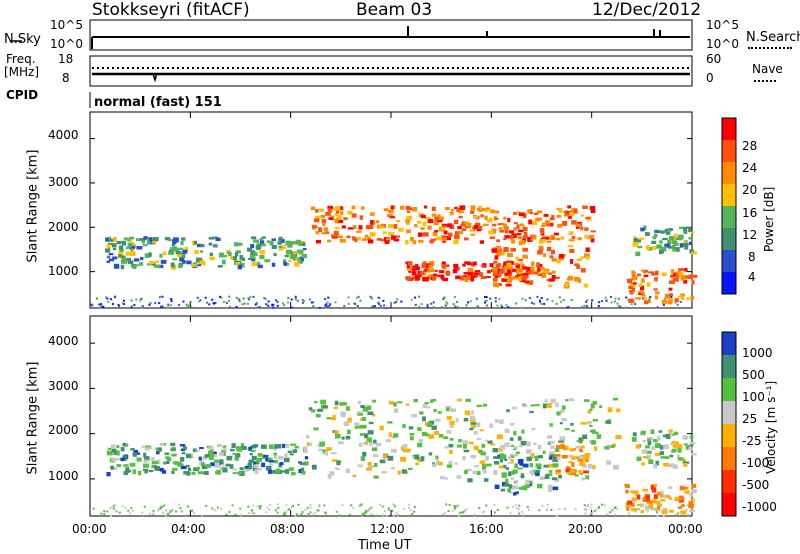 The width and height of the screenshot is (800, 554). I want to click on power-colorbar, so click(729, 206).